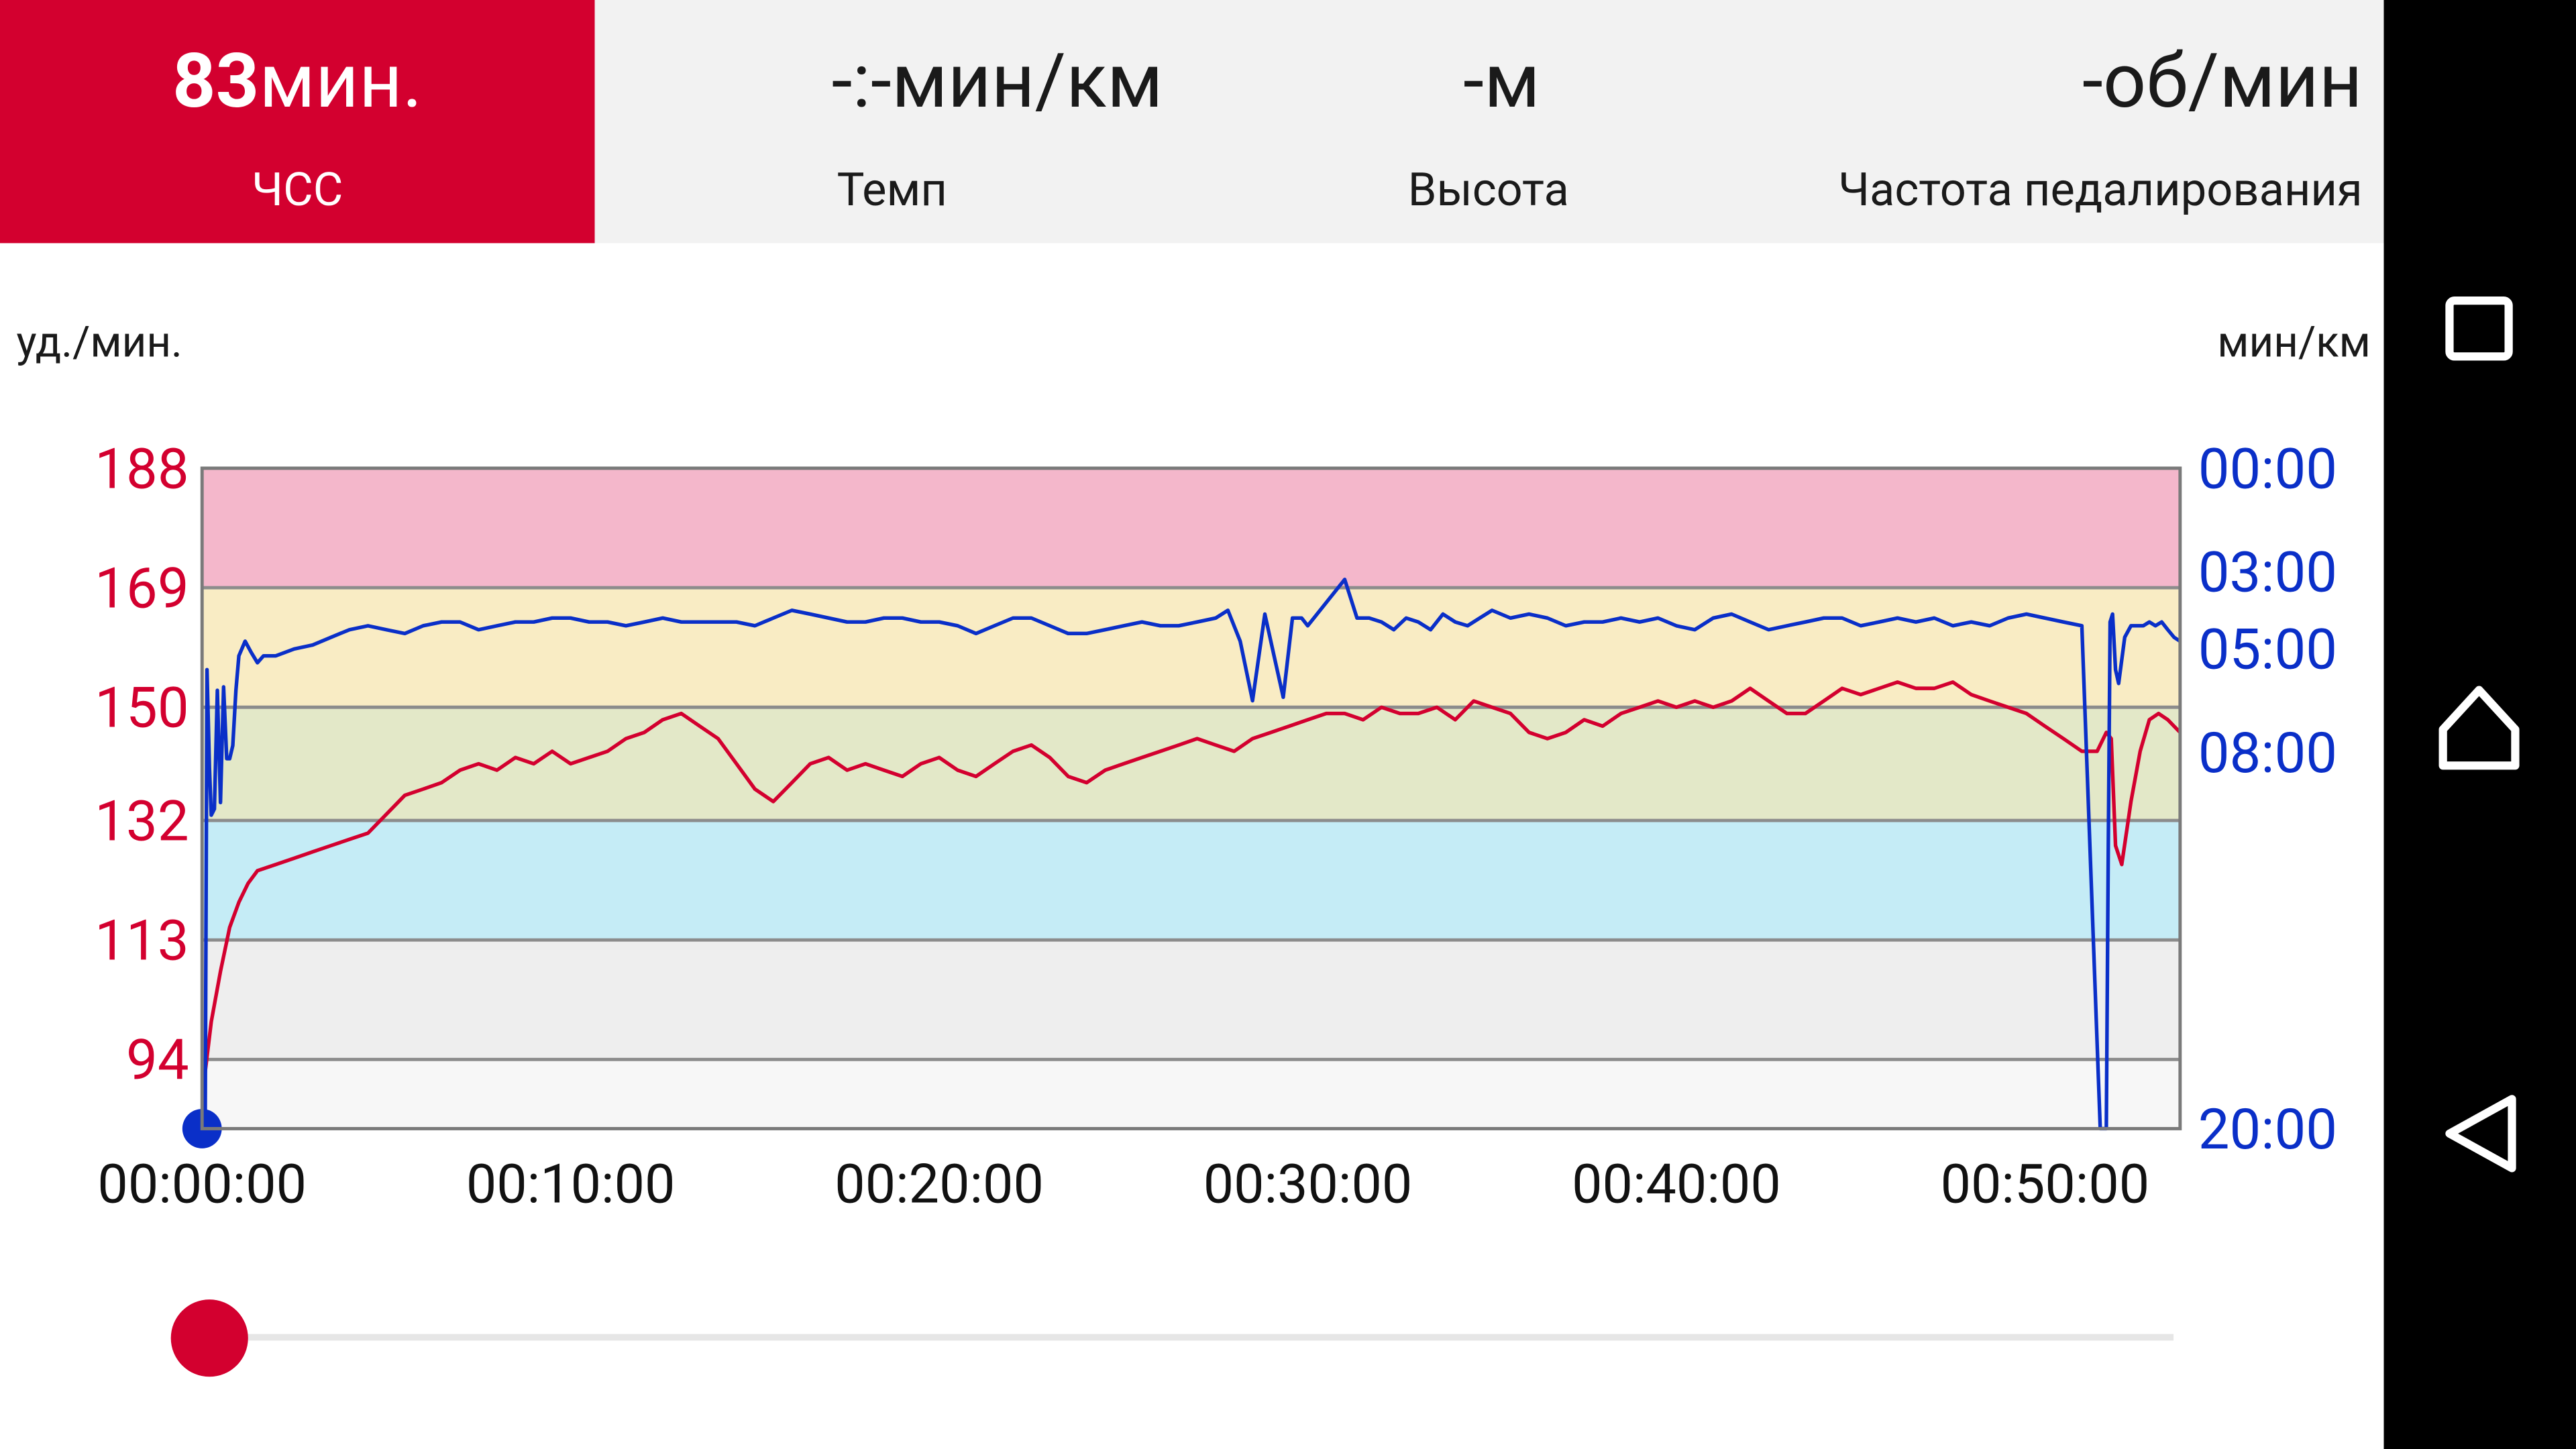  I want to click on timeline-slider-thumb, so click(209, 1338).